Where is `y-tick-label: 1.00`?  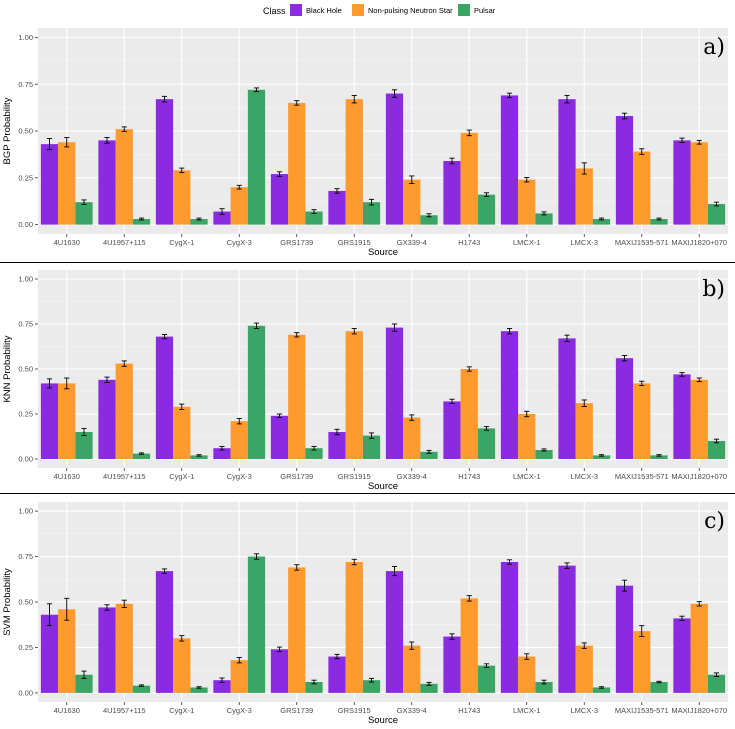
y-tick-label: 1.00 is located at coordinates (25, 37).